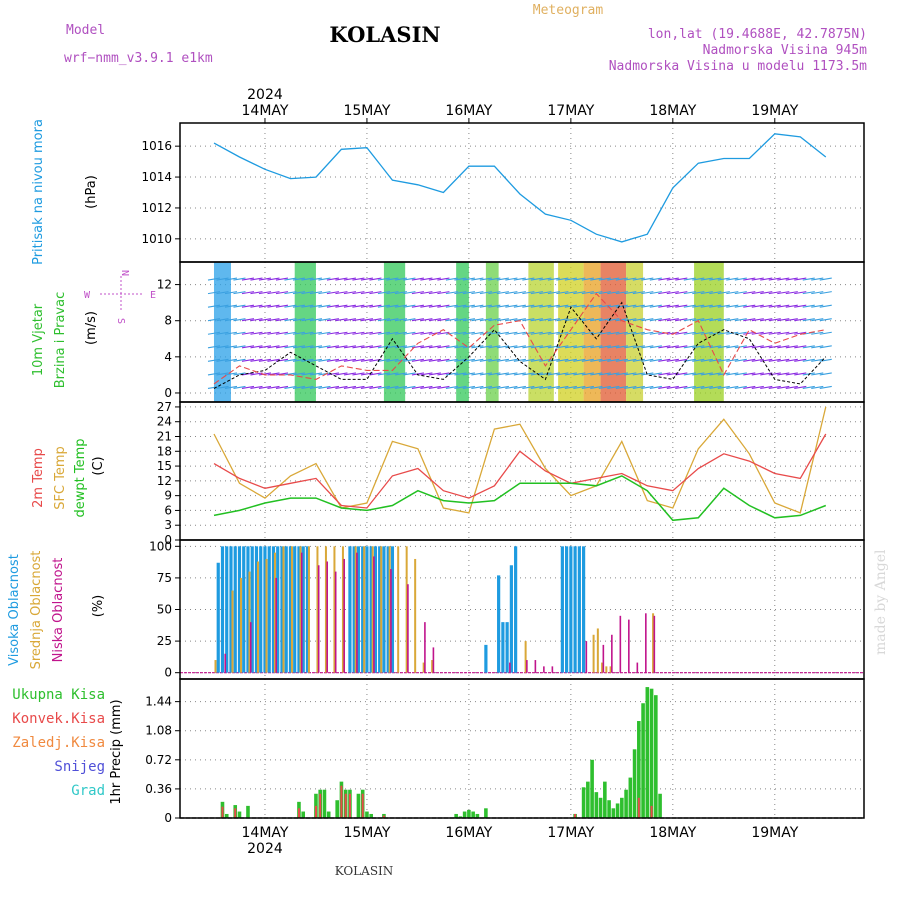  What do you see at coordinates (38, 478) in the screenshot?
I see `temp-ylabel-2m: 2m Temp` at bounding box center [38, 478].